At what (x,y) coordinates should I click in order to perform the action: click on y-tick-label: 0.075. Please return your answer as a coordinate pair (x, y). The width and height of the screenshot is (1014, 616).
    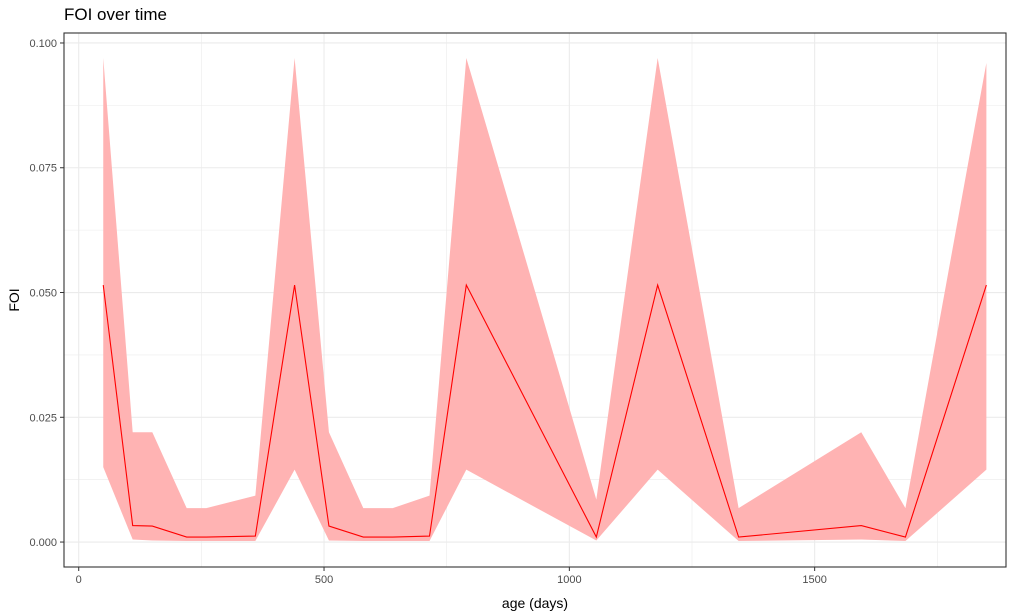
    Looking at the image, I should click on (43, 169).